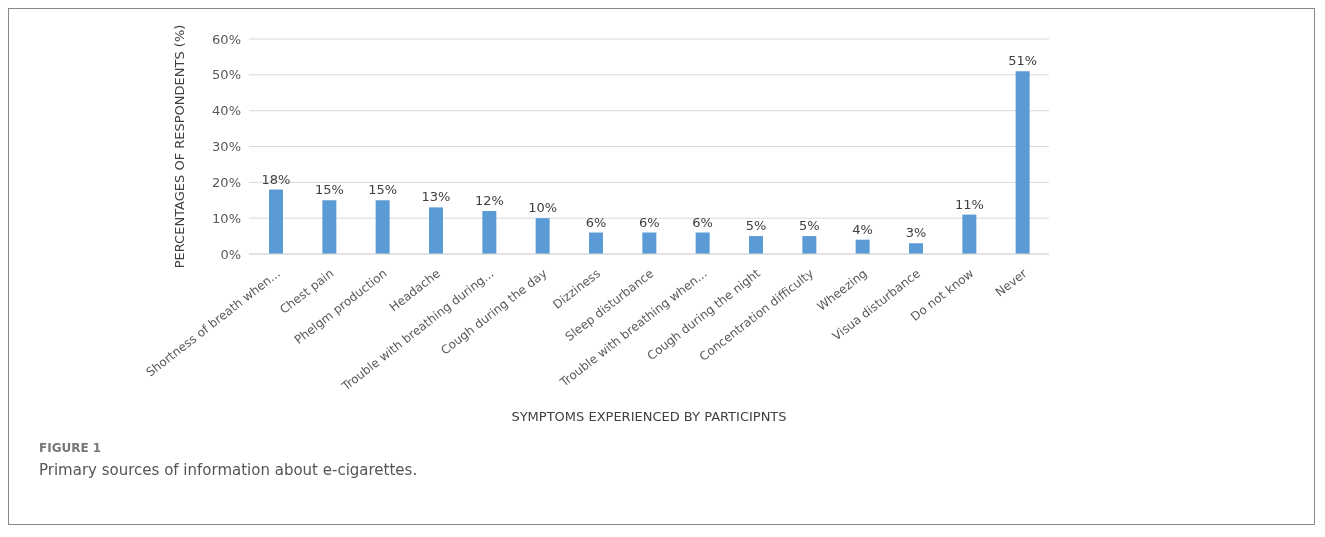 Image resolution: width=1325 pixels, height=537 pixels. What do you see at coordinates (649, 416) in the screenshot?
I see `x-axis-title: SYMPTOMS EXPERIENCED BY PARTICIPNTS` at bounding box center [649, 416].